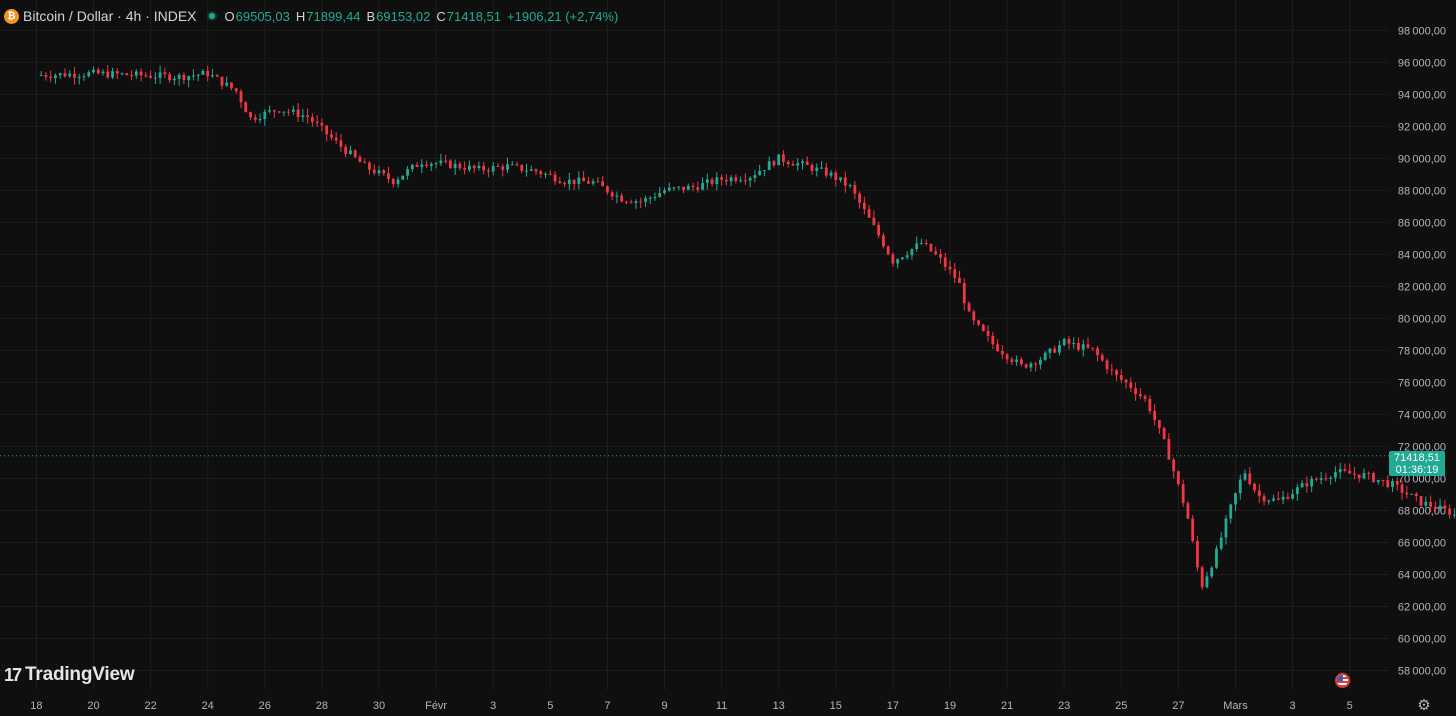  I want to click on tradingview-logo-icon: 17, so click(13, 674).